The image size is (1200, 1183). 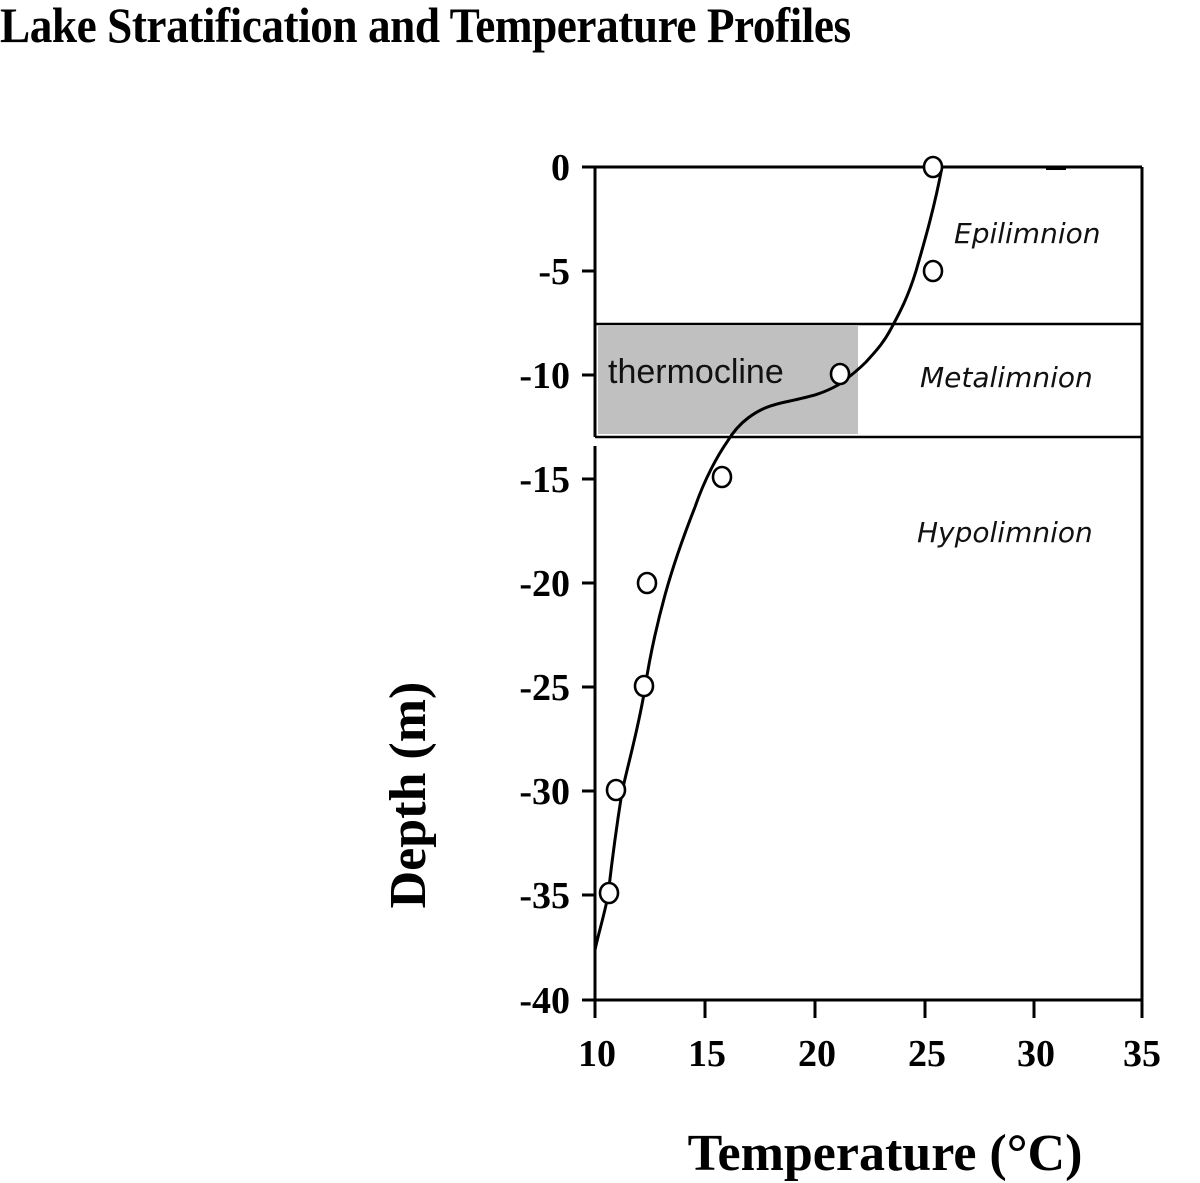 I want to click on y-tick-label: -15, so click(x=544, y=480).